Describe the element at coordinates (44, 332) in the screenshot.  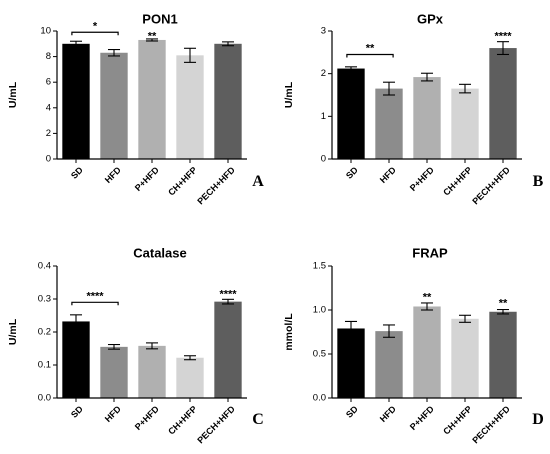
I see `y-tick-label: 0.2` at that location.